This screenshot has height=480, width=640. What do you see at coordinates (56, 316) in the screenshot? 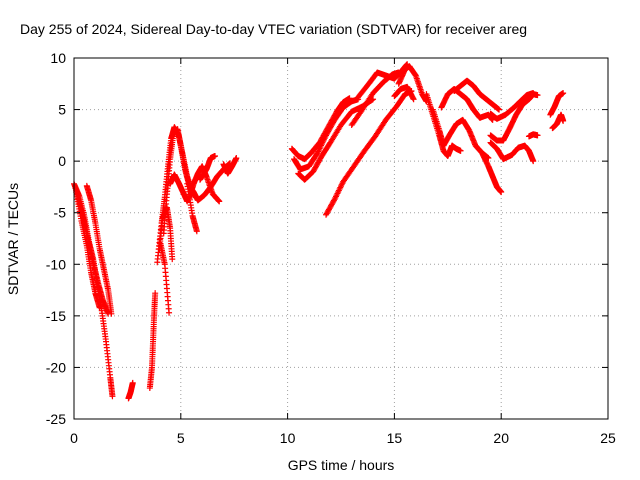
I see `y-tick-label: -15` at bounding box center [56, 316].